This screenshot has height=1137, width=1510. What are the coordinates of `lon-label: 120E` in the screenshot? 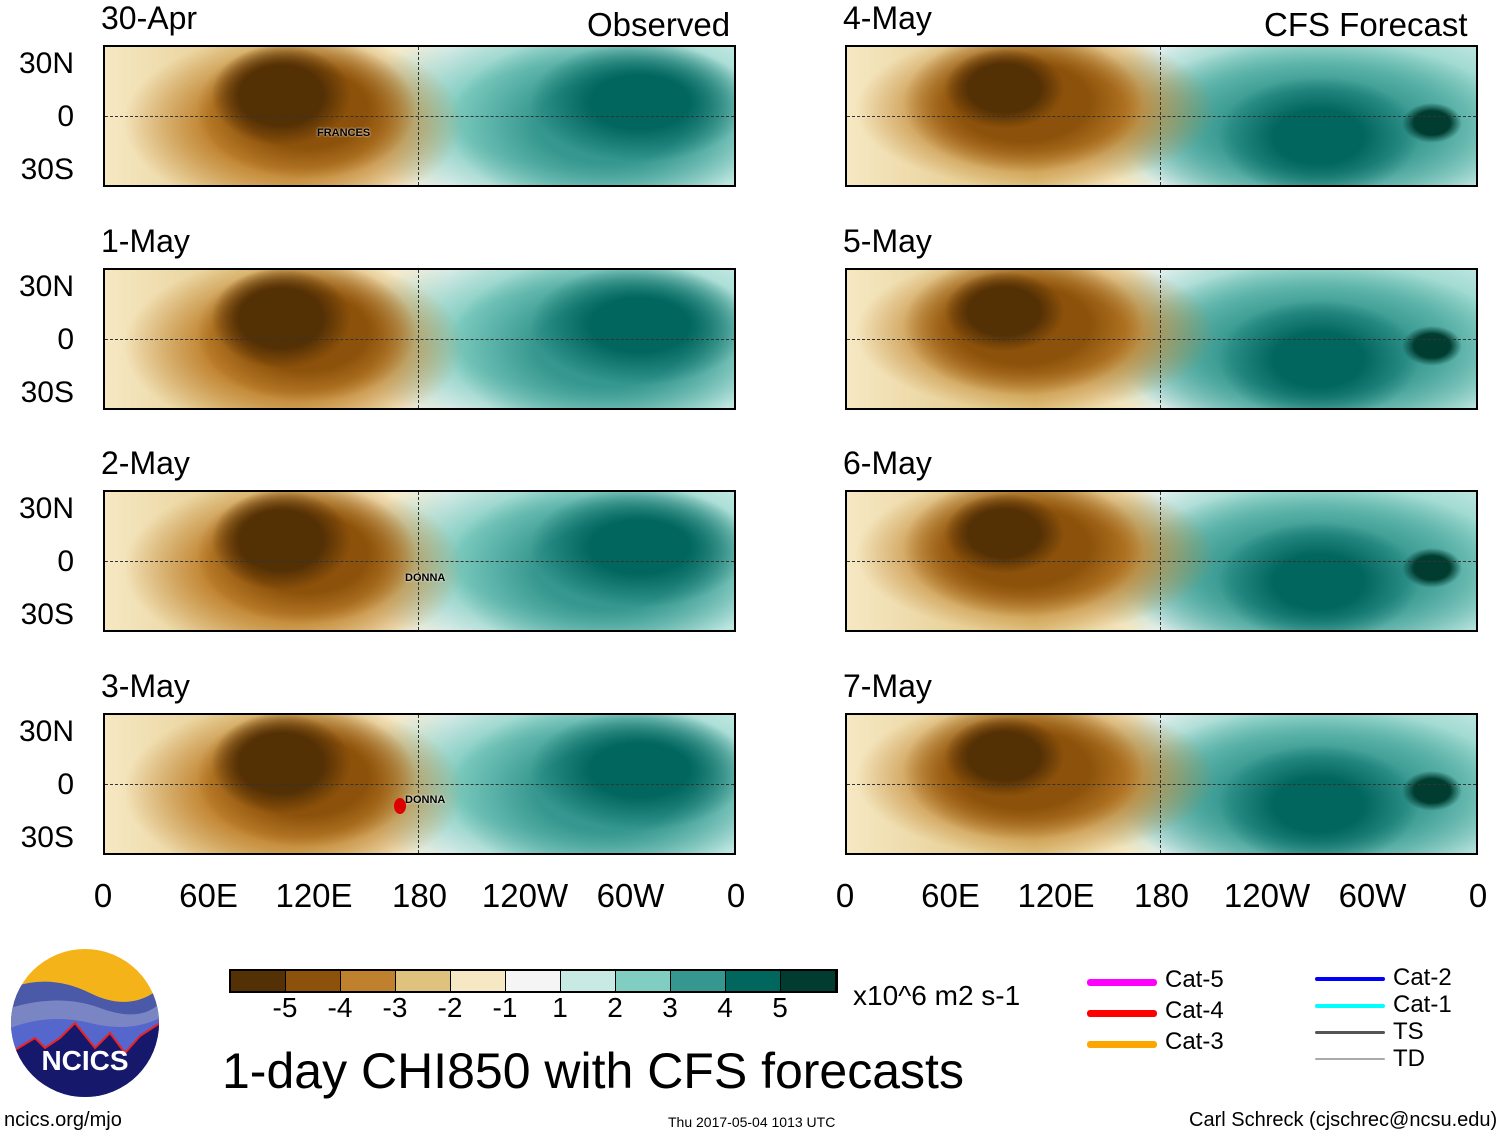 It's located at (1056, 895).